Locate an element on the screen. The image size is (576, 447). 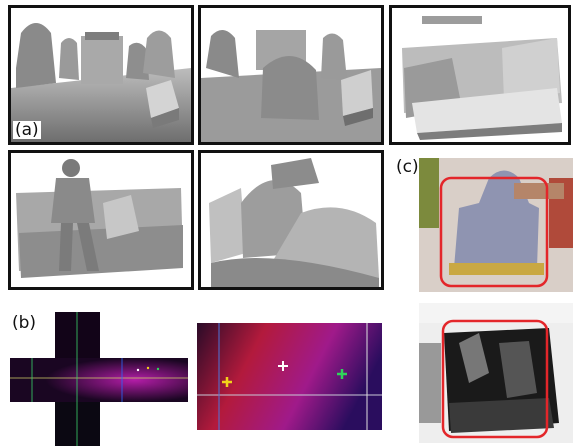
recon-panel-a1: (a) is located at coordinates (101, 75).